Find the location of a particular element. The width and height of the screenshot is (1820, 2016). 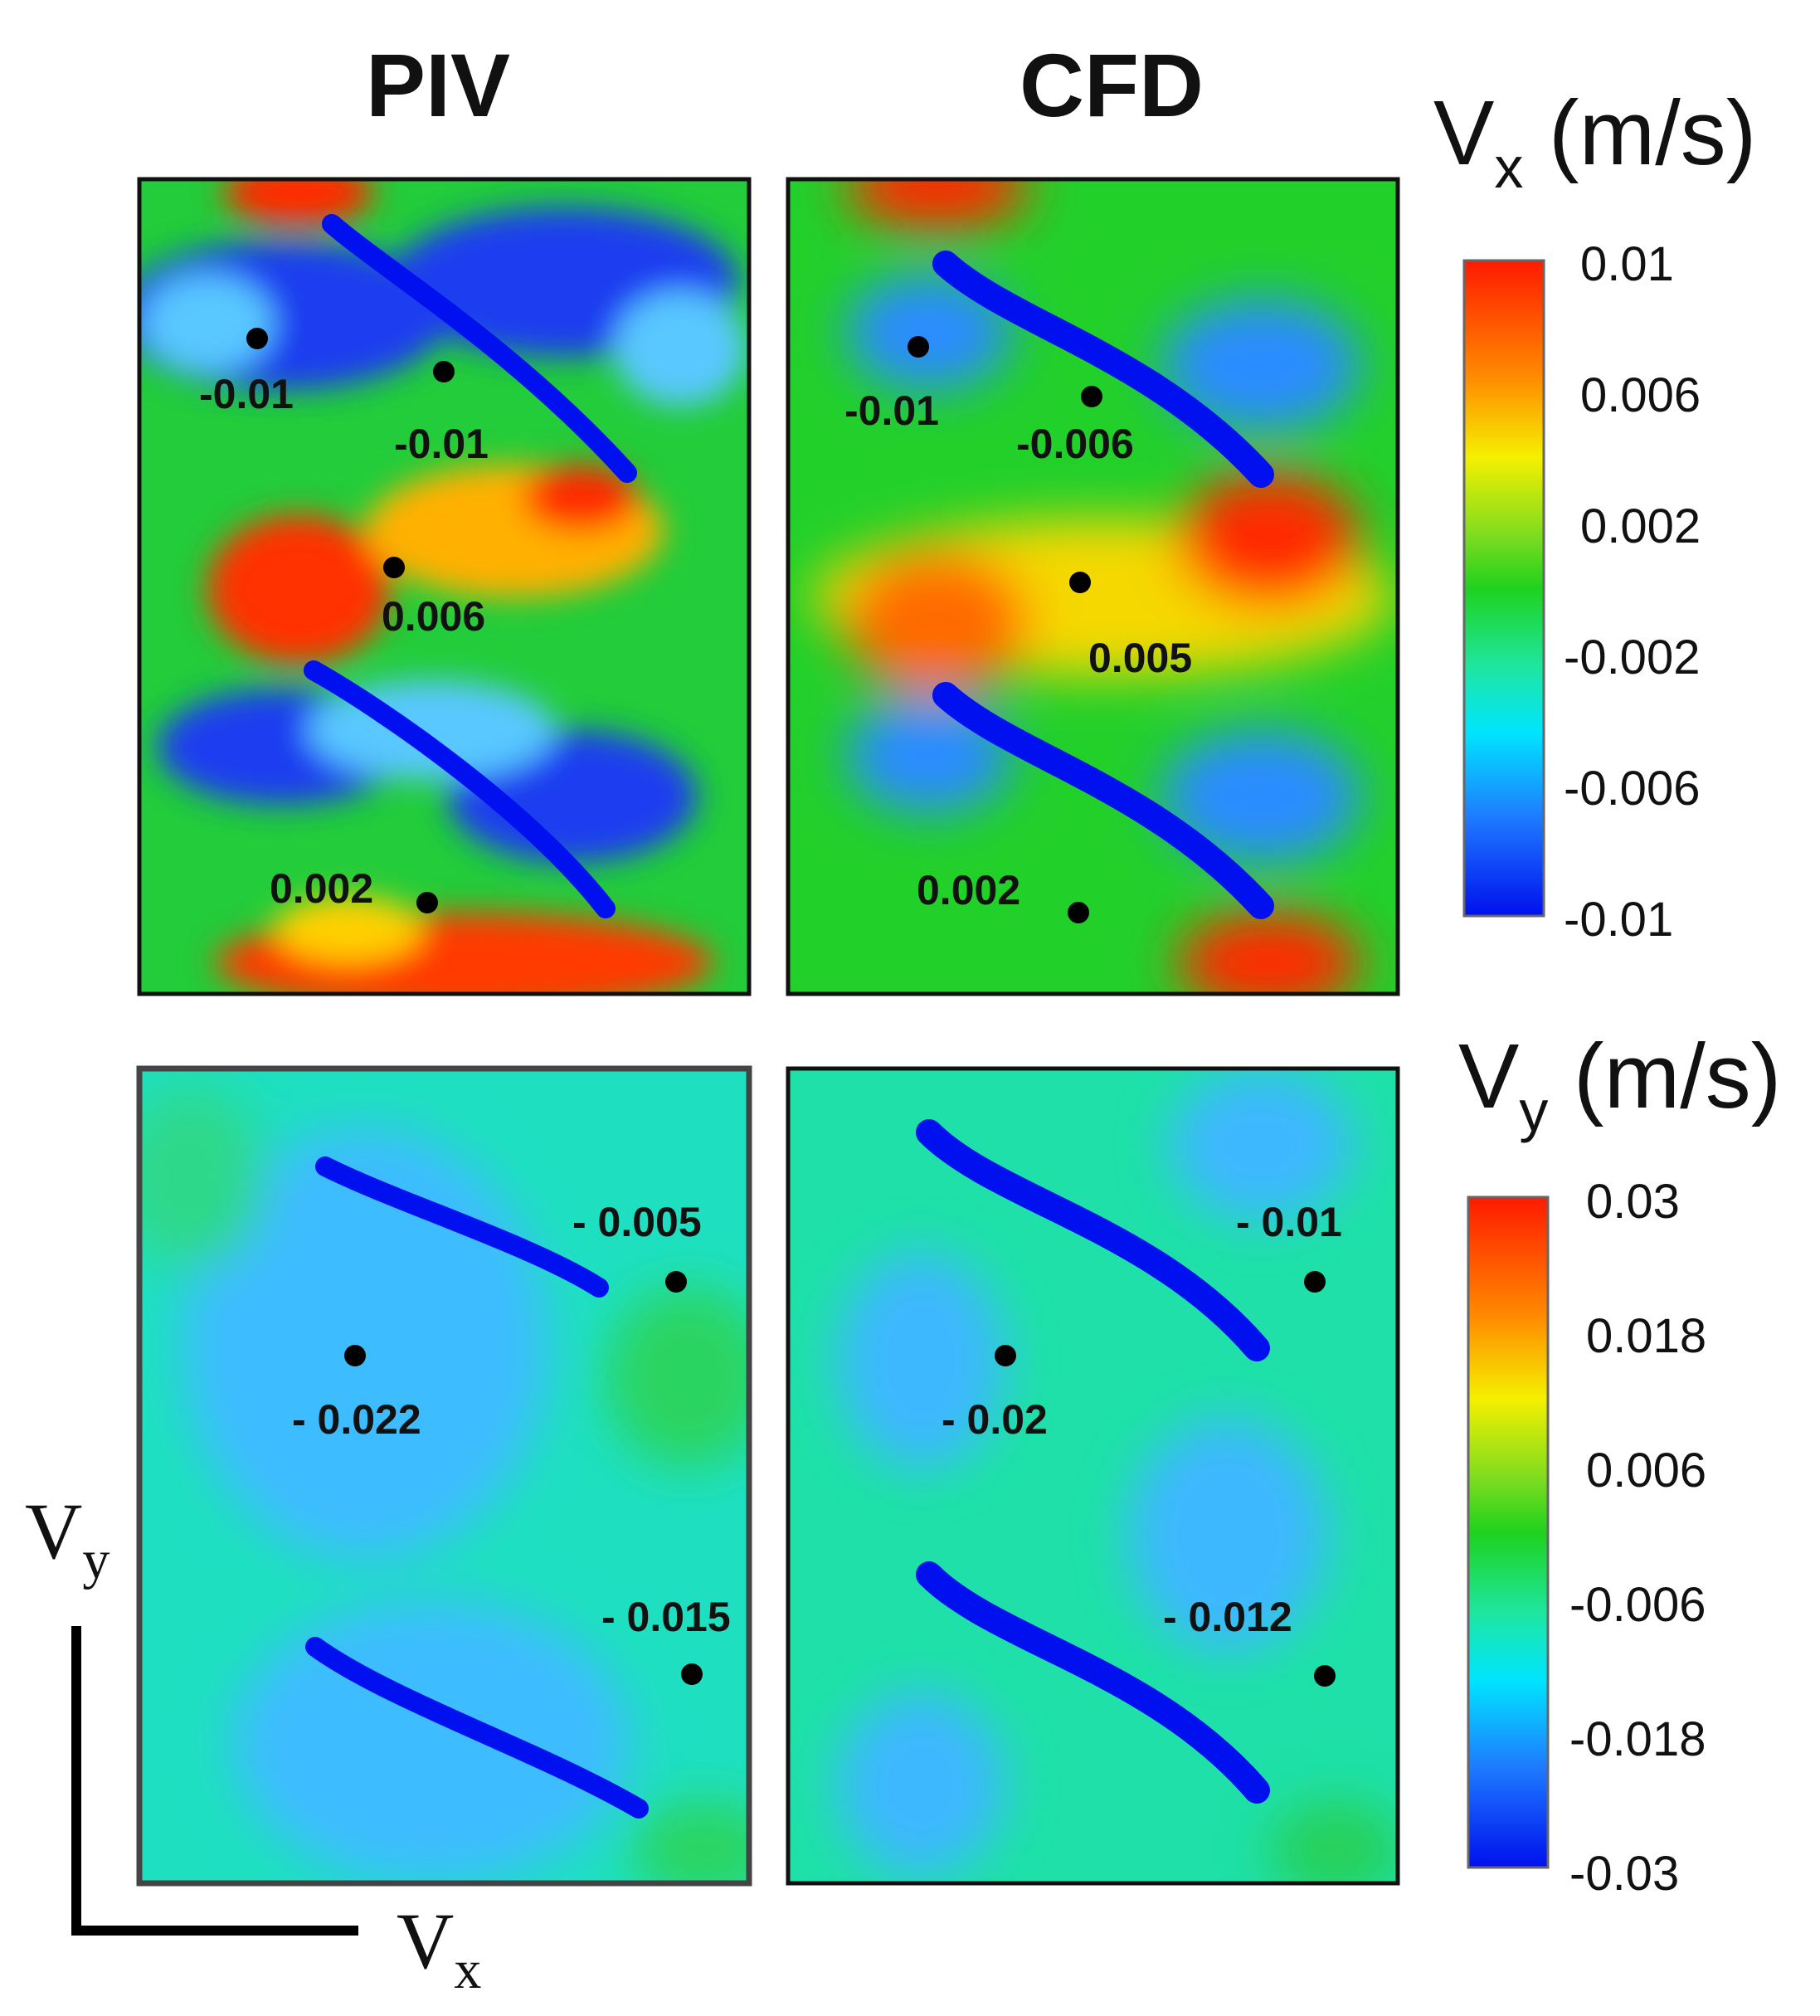

column-title-cfd: CFD is located at coordinates (1111, 85).